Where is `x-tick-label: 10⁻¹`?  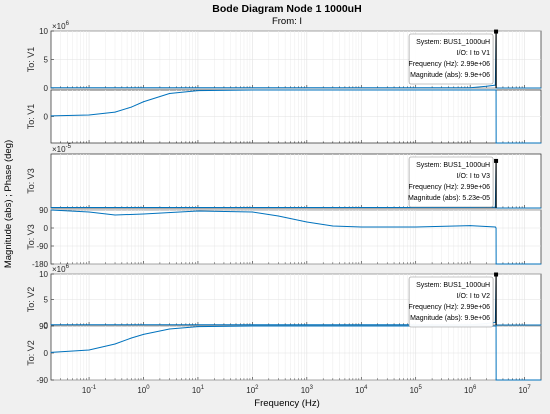
x-tick-label: 10⁻¹ is located at coordinates (89, 390).